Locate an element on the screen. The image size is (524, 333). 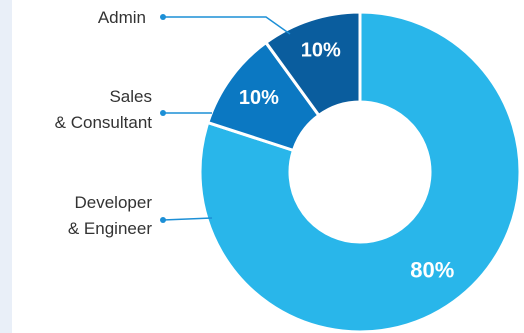
legend-label-admin-line1: Admin is located at coordinates (121, 17).